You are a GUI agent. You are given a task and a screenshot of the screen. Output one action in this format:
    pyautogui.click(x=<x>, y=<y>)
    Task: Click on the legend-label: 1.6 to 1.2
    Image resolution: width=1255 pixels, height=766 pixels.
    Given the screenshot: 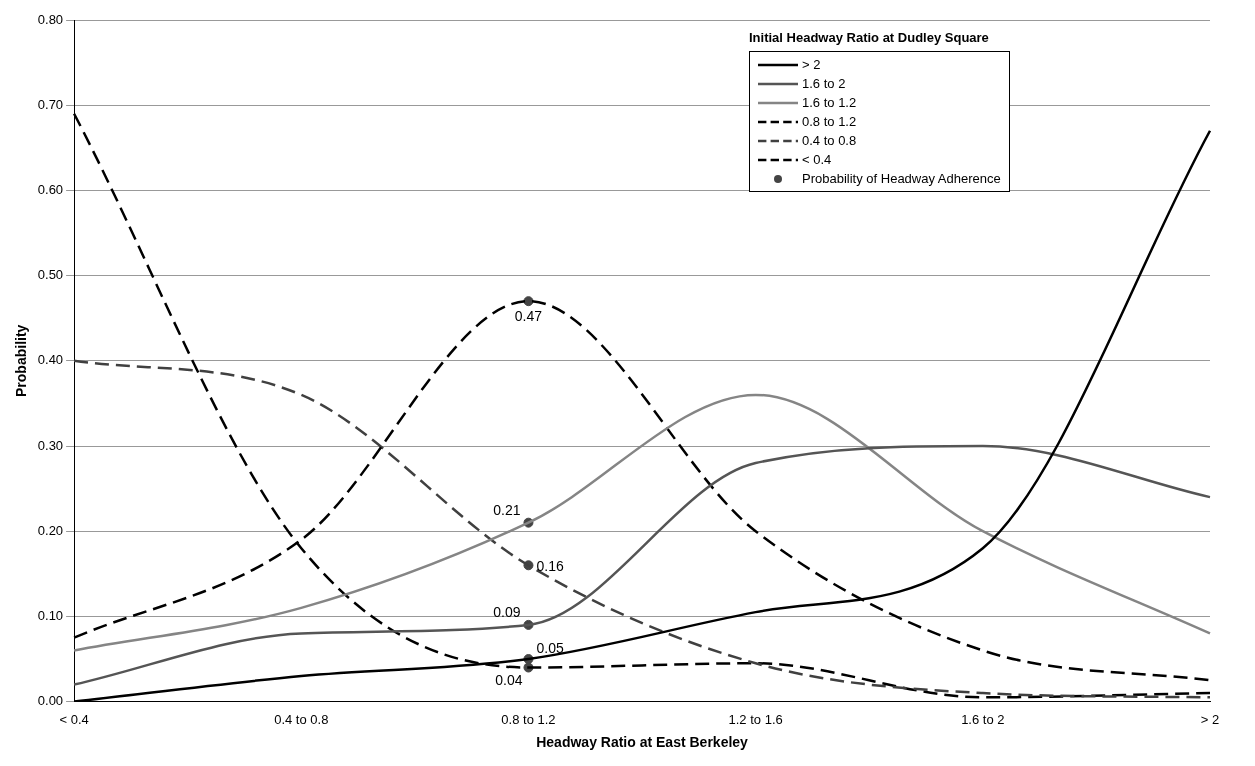 What is the action you would take?
    pyautogui.click(x=829, y=102)
    